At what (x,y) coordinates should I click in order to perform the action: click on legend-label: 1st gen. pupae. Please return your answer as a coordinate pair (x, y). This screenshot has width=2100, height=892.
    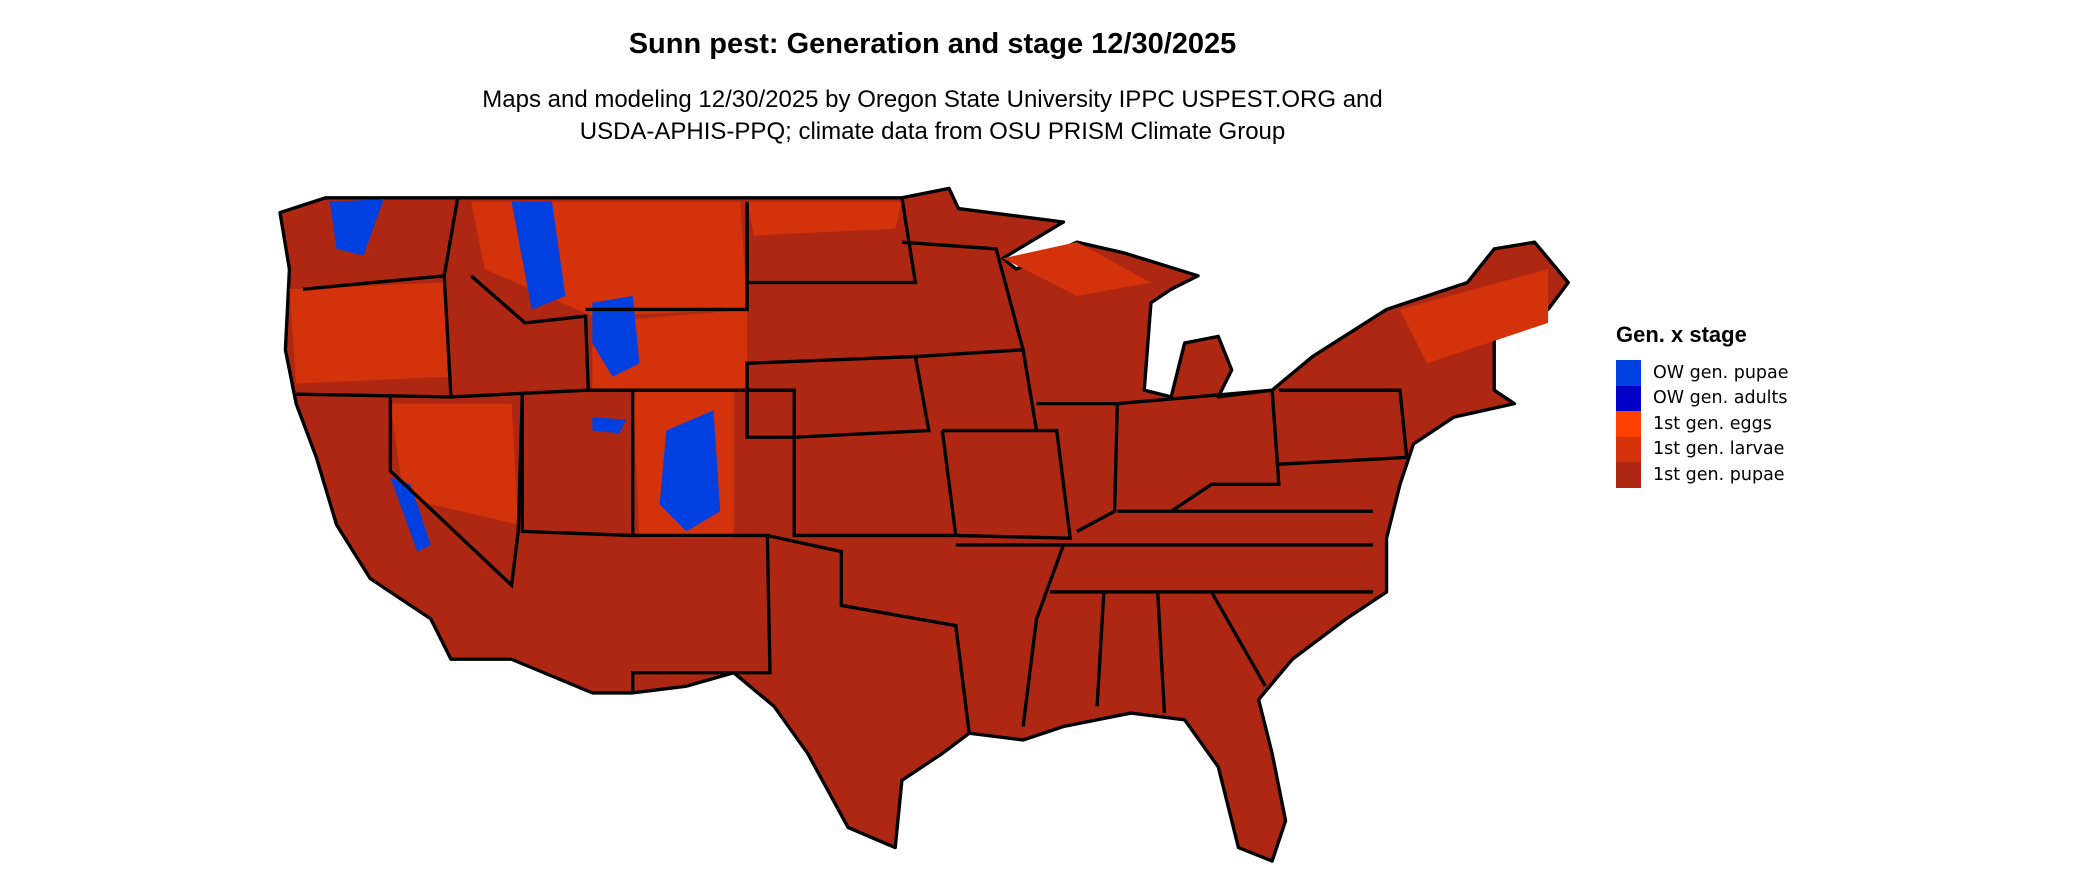
    Looking at the image, I should click on (1719, 474).